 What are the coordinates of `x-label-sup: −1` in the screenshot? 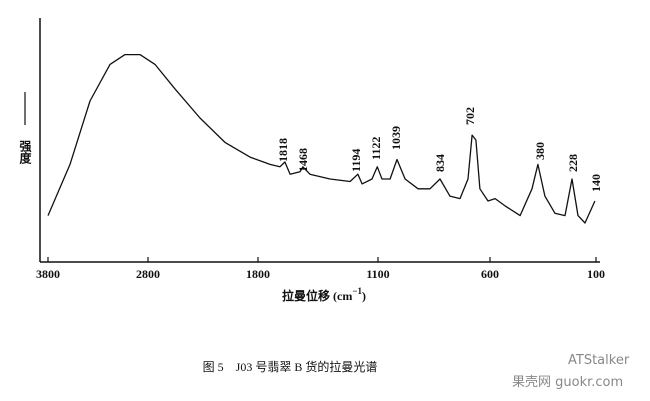 It's located at (357, 291).